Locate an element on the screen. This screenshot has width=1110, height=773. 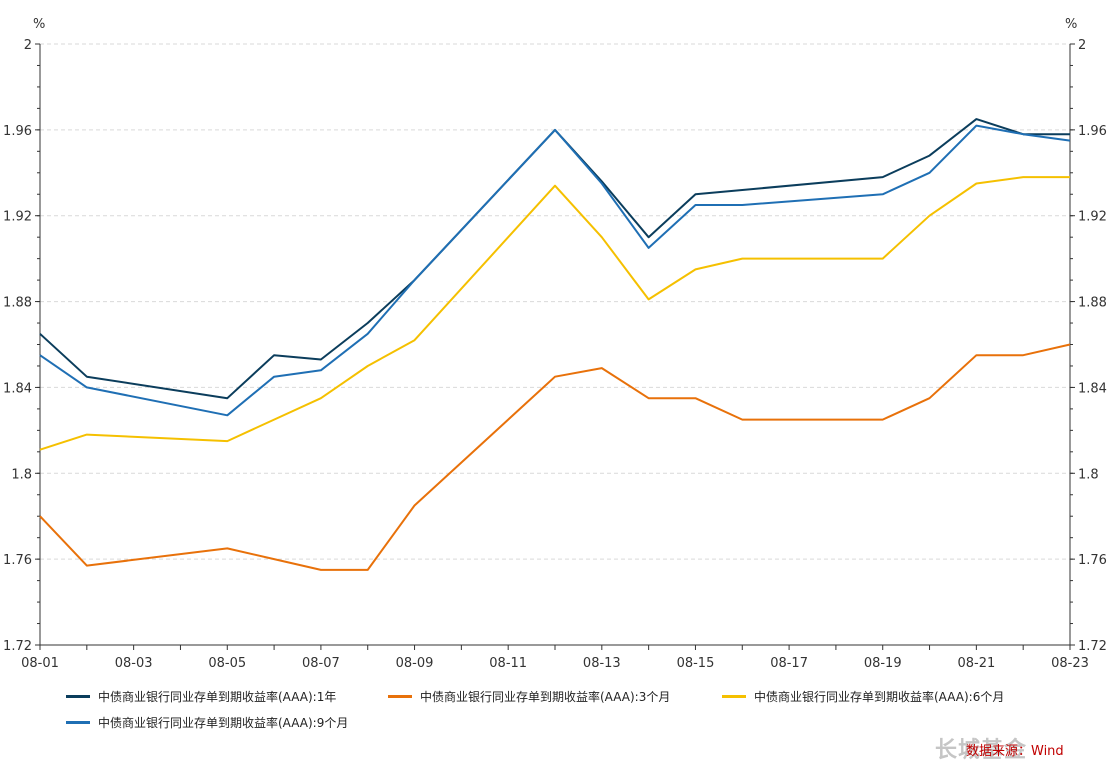
y-tick-label-left: 2 is located at coordinates (28, 45).